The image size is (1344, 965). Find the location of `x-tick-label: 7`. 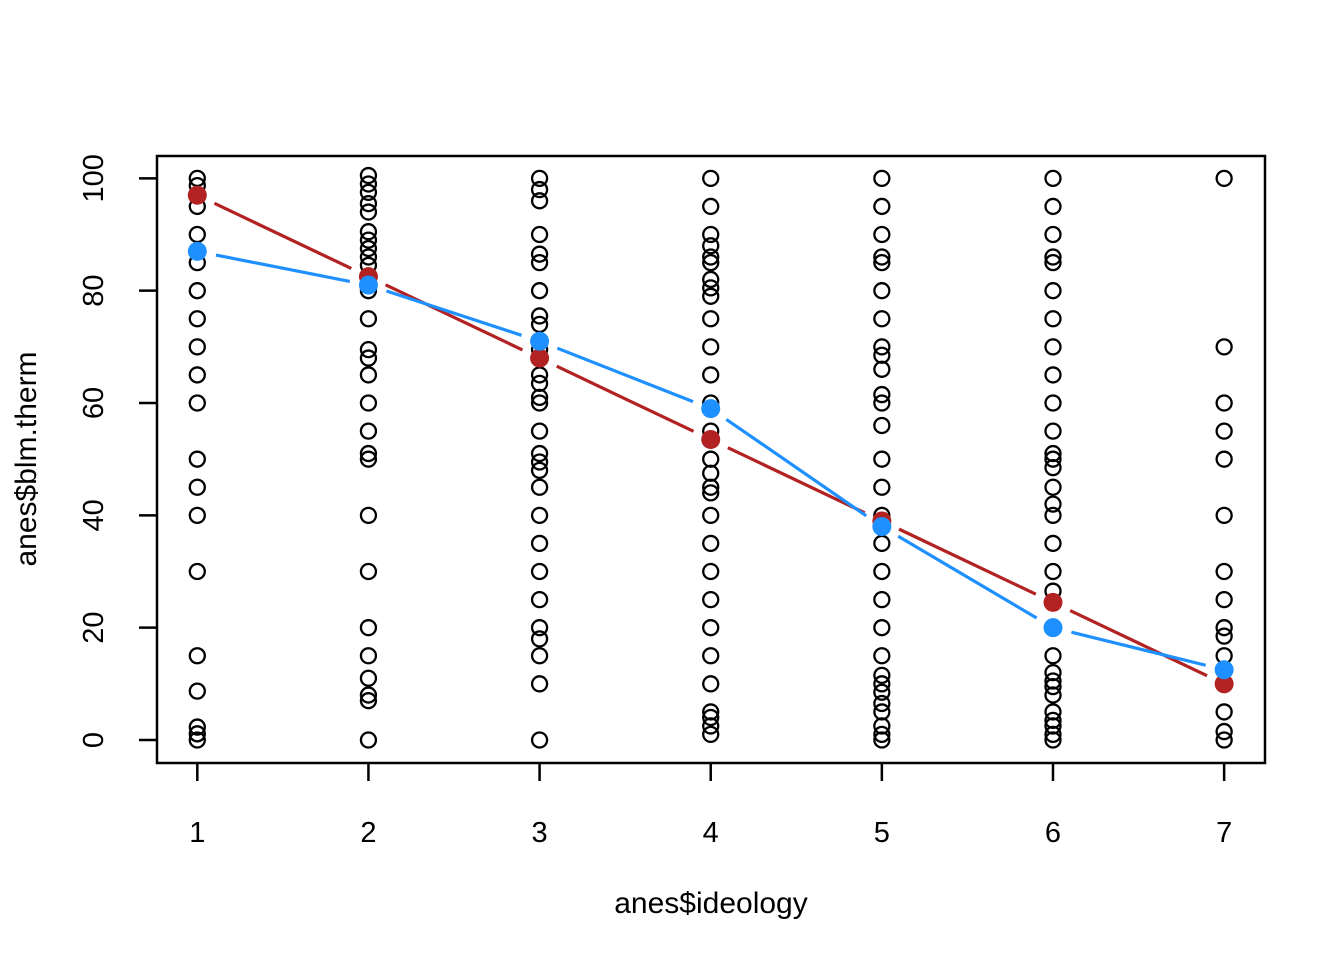

x-tick-label: 7 is located at coordinates (1224, 833).